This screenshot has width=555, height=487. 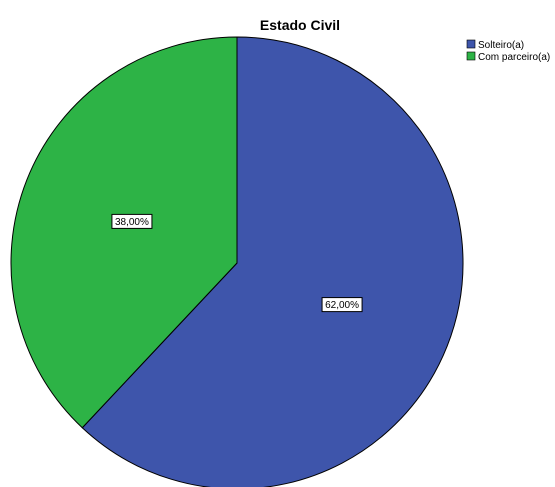 I want to click on data-label-text: 62,00%, so click(x=342, y=305).